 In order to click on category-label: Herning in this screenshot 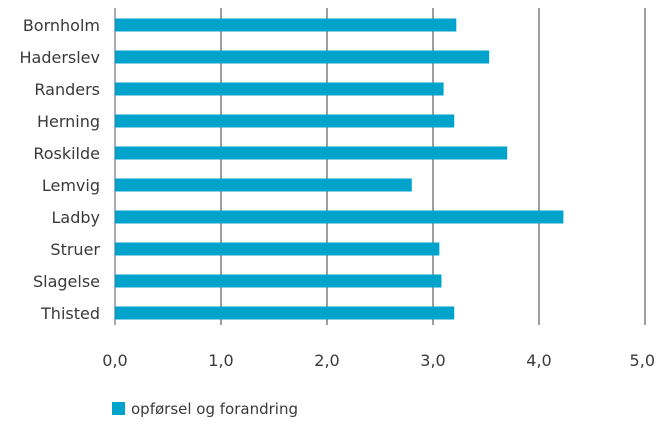, I will do `click(68, 121)`.